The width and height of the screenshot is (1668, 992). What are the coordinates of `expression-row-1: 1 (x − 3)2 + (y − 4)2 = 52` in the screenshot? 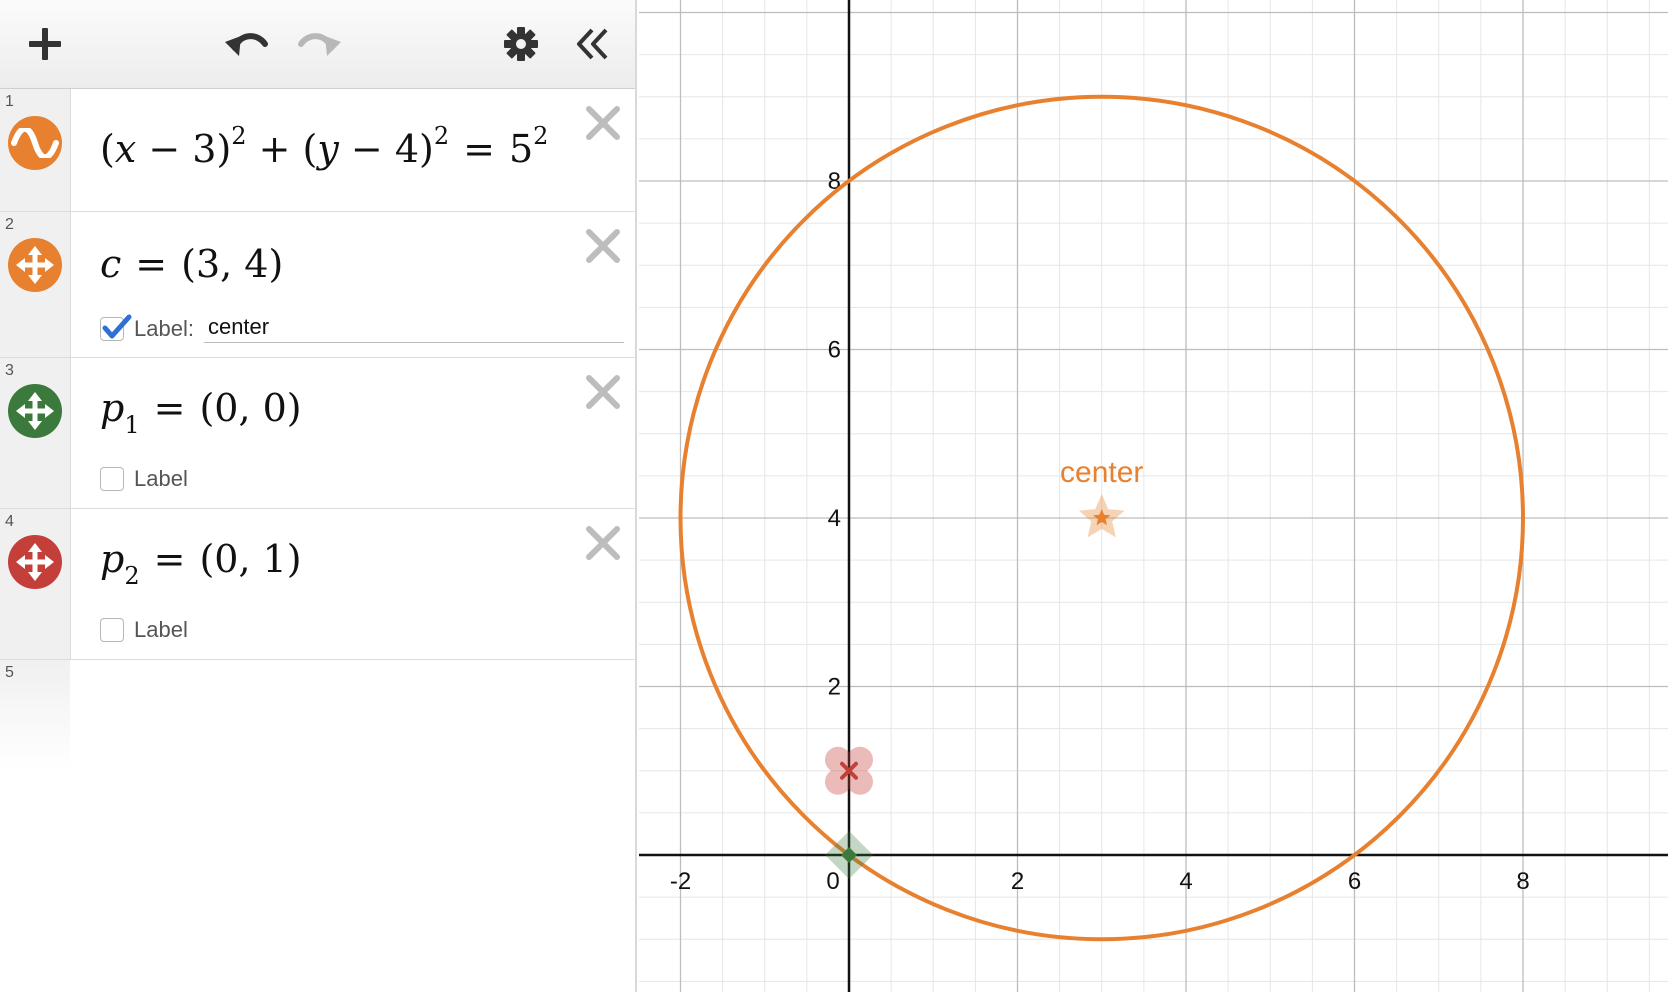 It's located at (317, 150).